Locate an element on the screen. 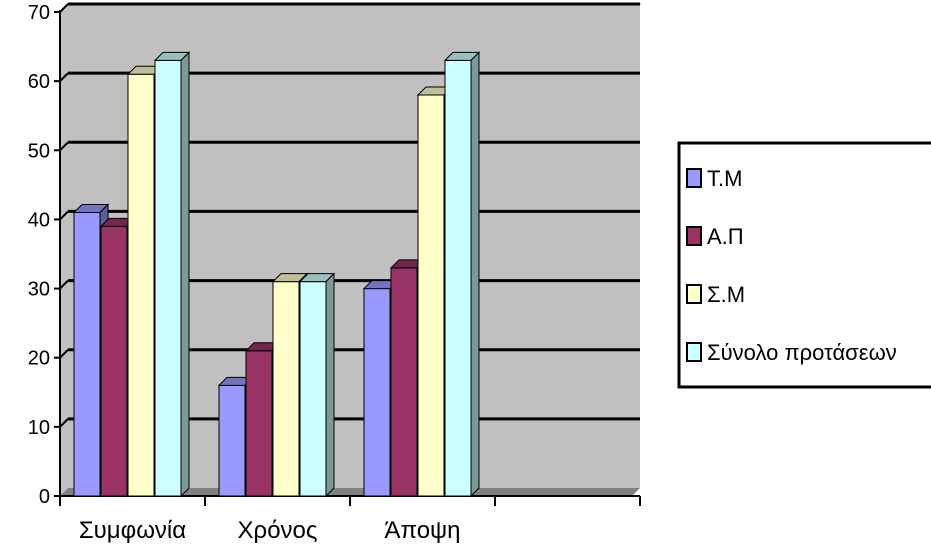  plot-floor is located at coordinates (350, 492).